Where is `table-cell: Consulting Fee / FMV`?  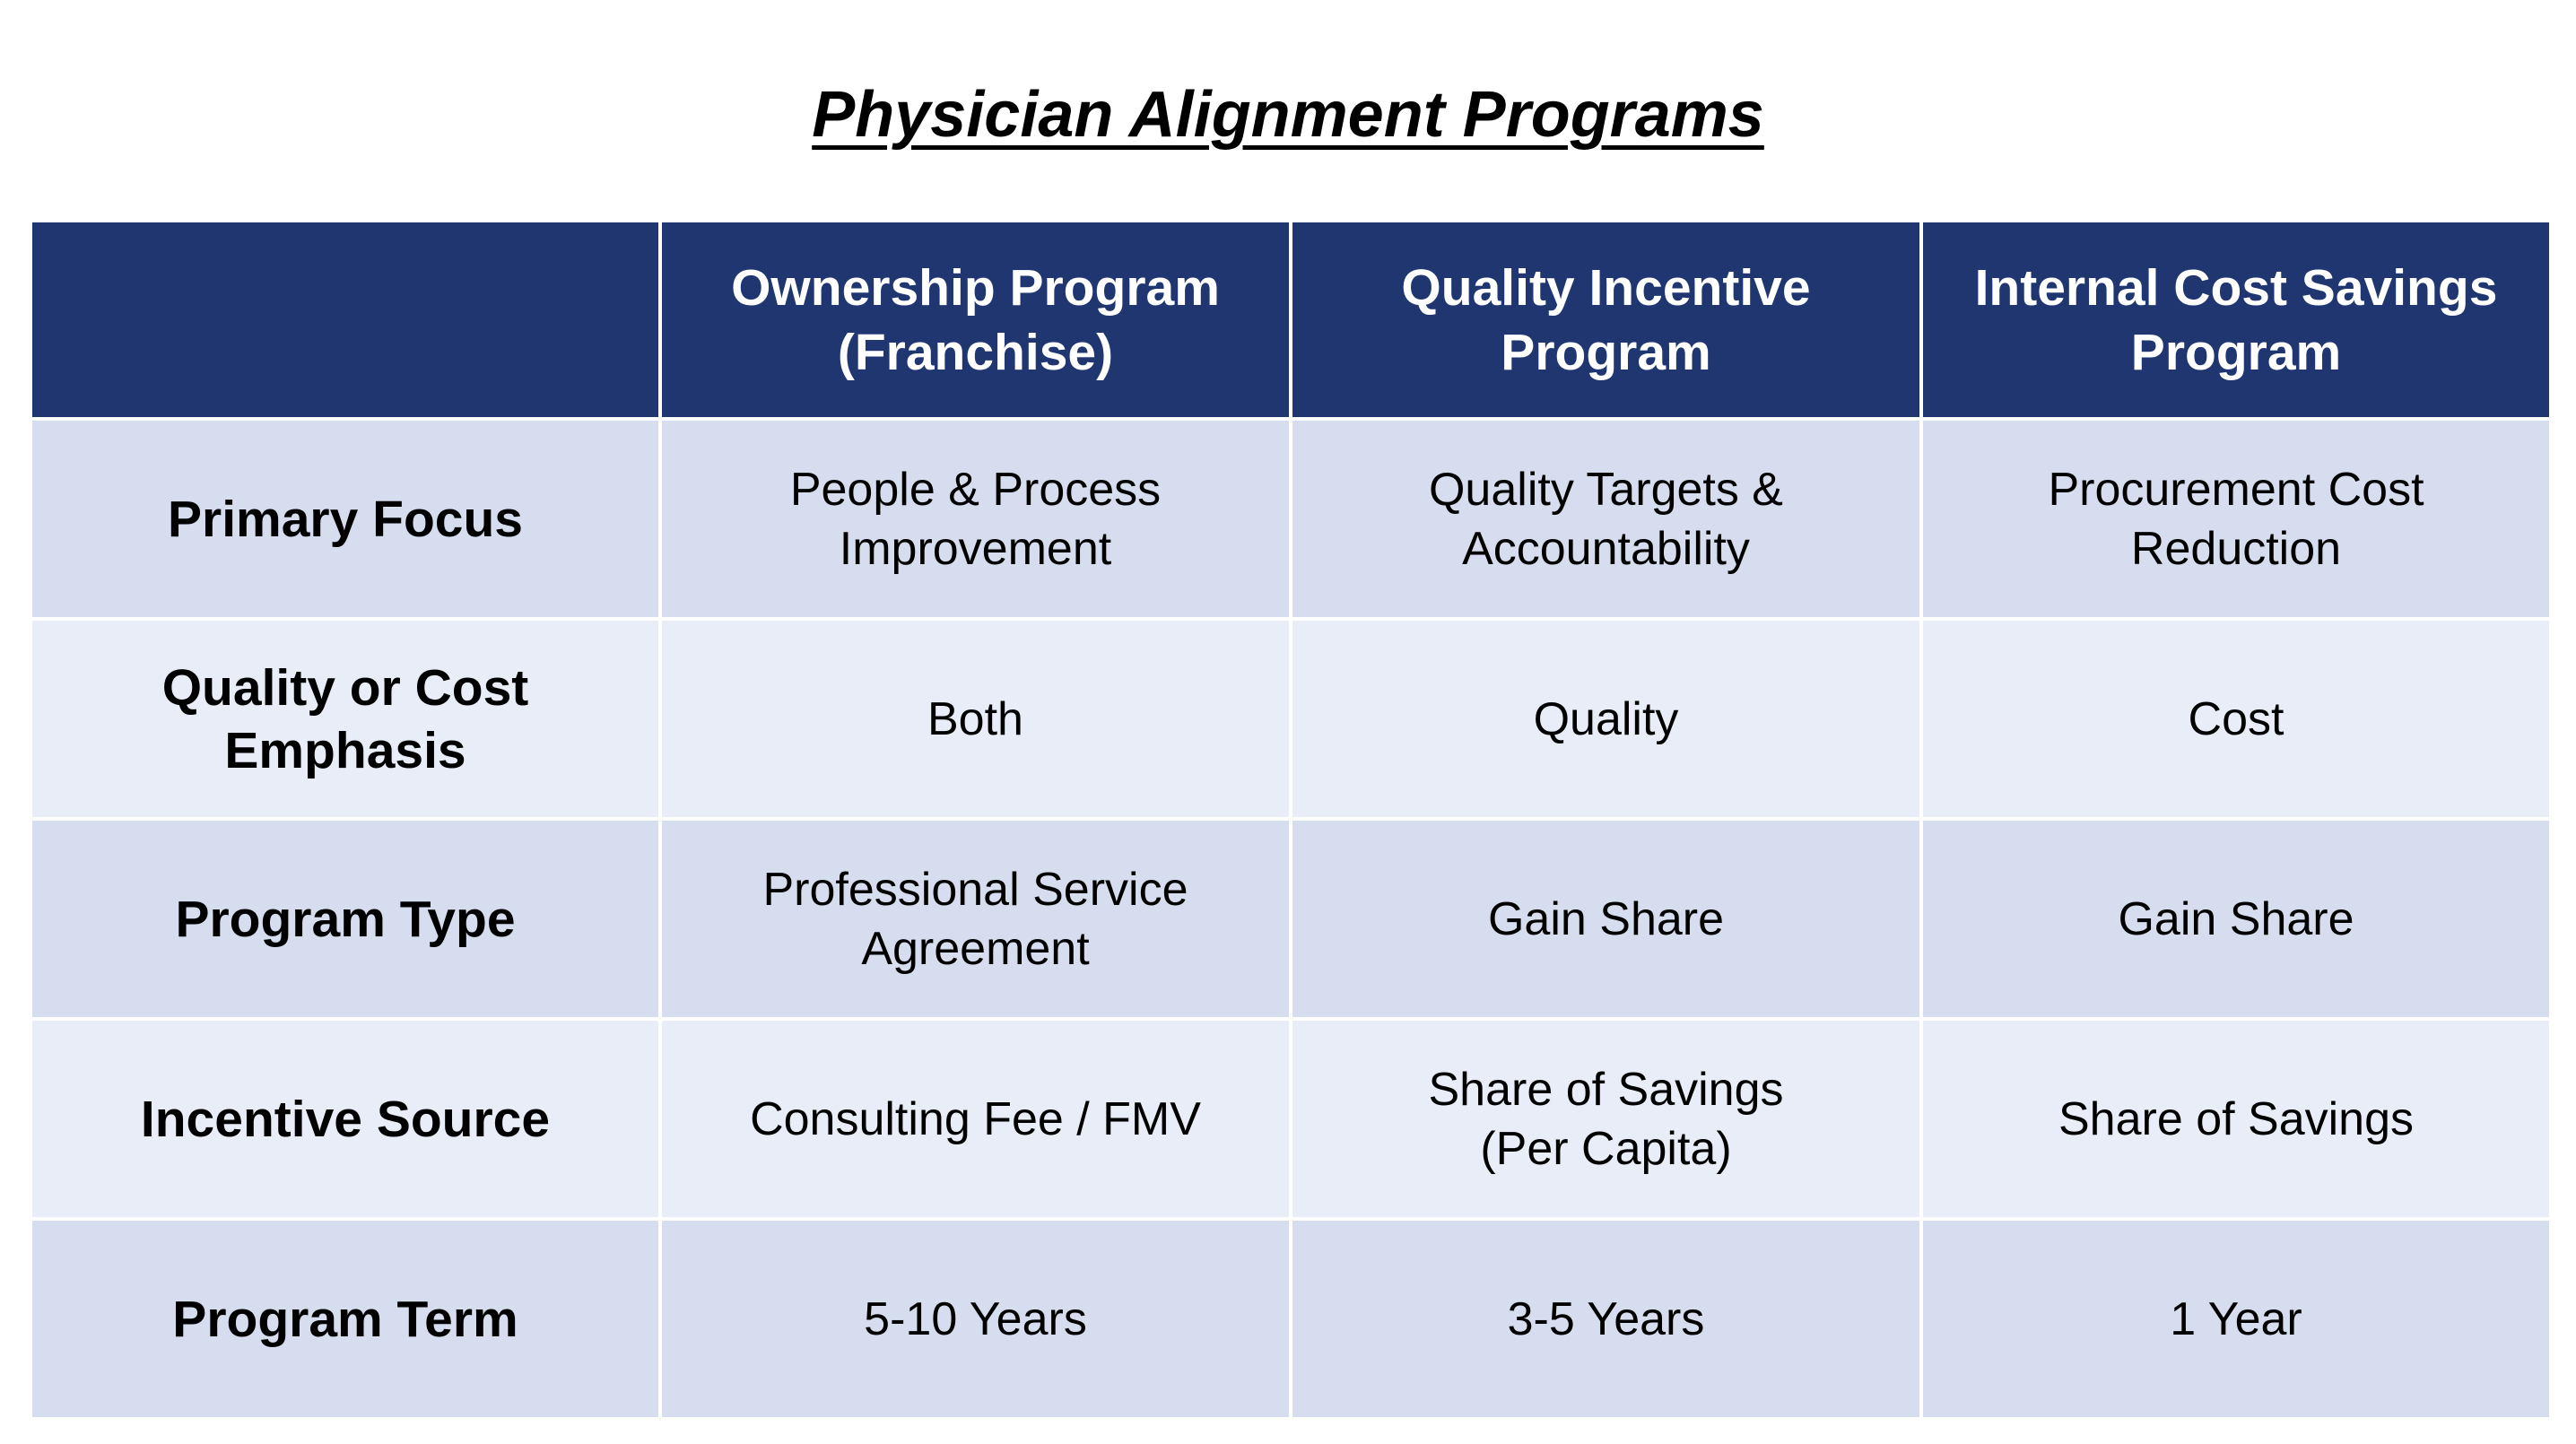
table-cell: Consulting Fee / FMV is located at coordinates (975, 1119).